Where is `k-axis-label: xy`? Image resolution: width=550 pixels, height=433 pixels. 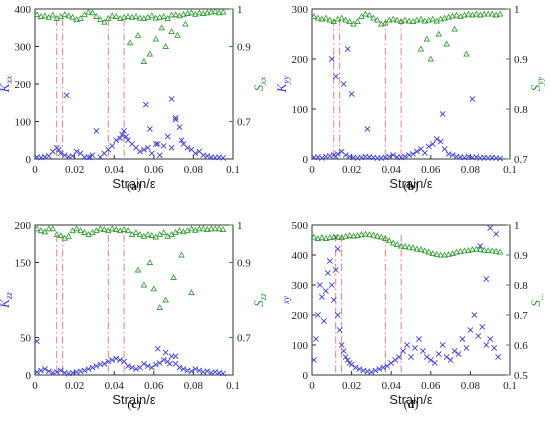
k-axis-label: xy is located at coordinates (286, 300).